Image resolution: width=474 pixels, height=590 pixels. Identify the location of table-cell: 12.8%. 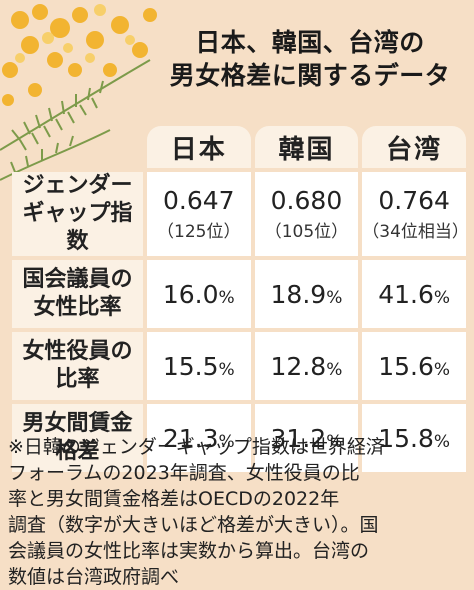
(306, 366).